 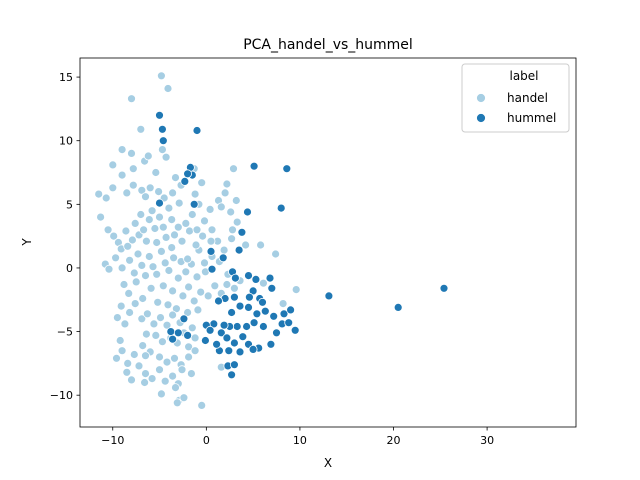 I want to click on x-axis-label: X, so click(x=328, y=463).